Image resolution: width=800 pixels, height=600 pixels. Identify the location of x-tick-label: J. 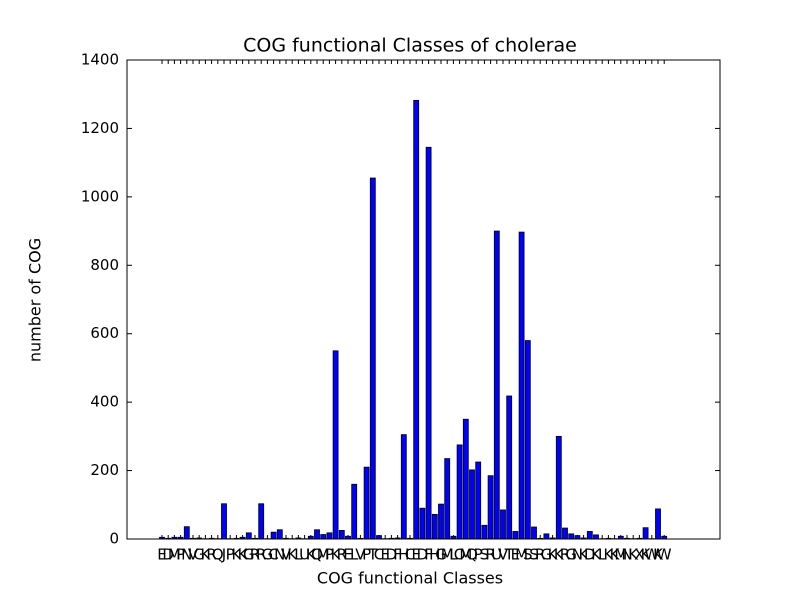
(223, 555).